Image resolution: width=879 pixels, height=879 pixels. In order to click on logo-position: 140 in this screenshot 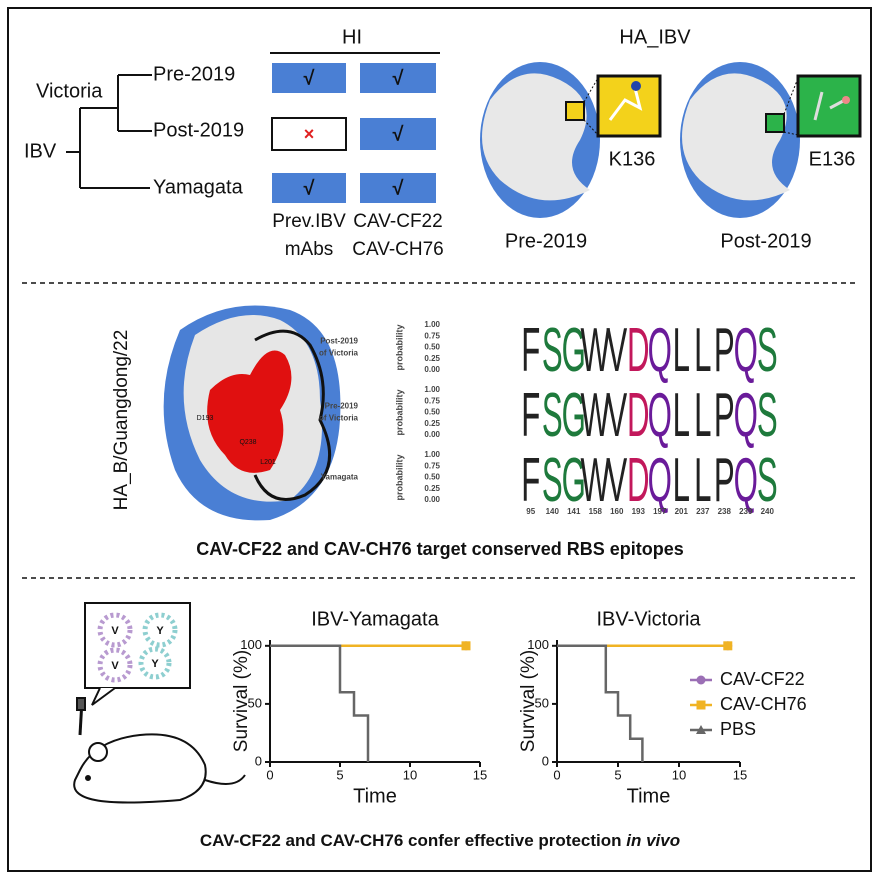, I will do `click(553, 511)`.